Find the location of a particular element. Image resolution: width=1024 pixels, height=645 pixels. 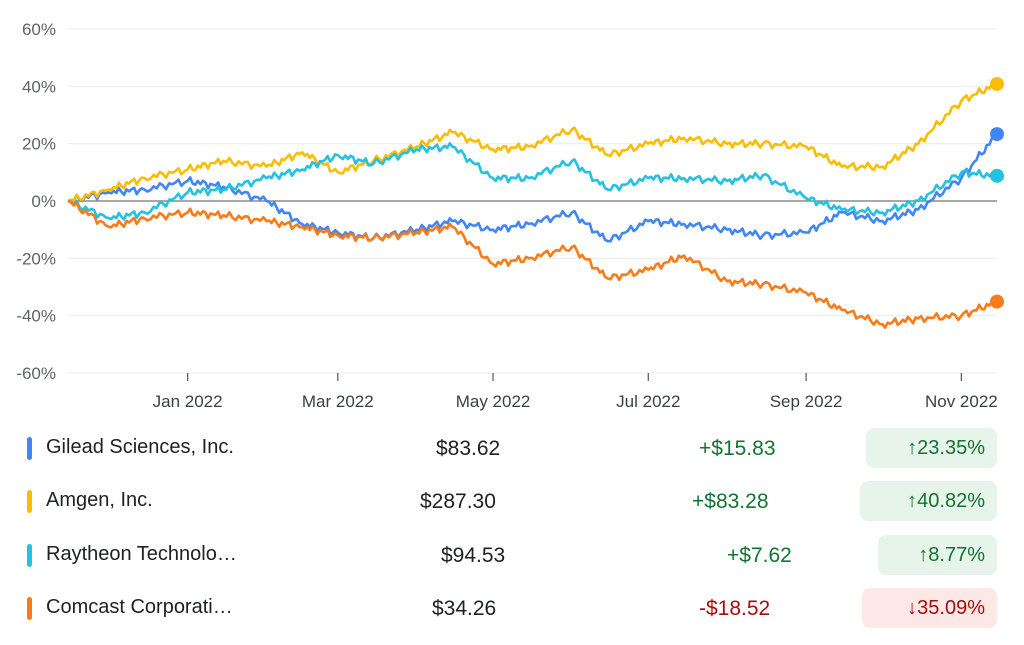

y-tick-label: -60% is located at coordinates (36, 373).